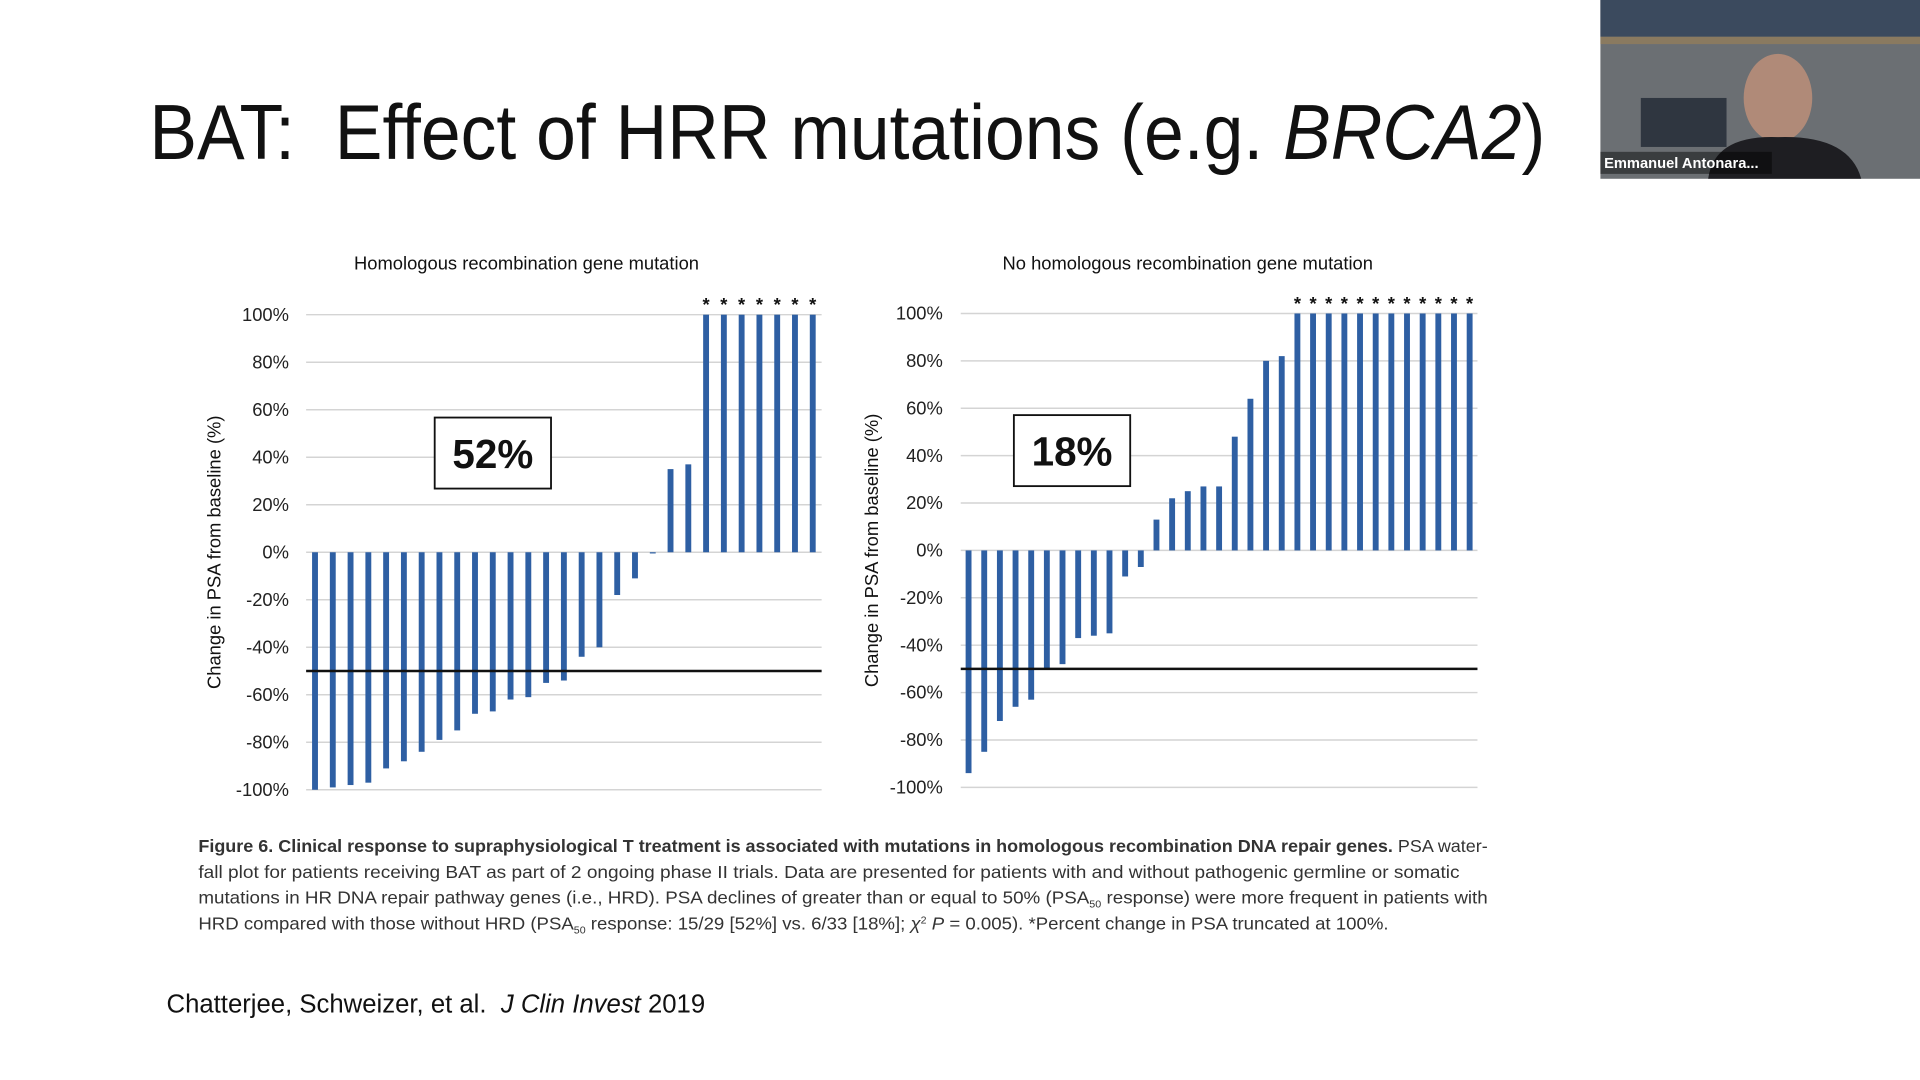 The image size is (1920, 1080). What do you see at coordinates (1760, 40) in the screenshot?
I see `shelf` at bounding box center [1760, 40].